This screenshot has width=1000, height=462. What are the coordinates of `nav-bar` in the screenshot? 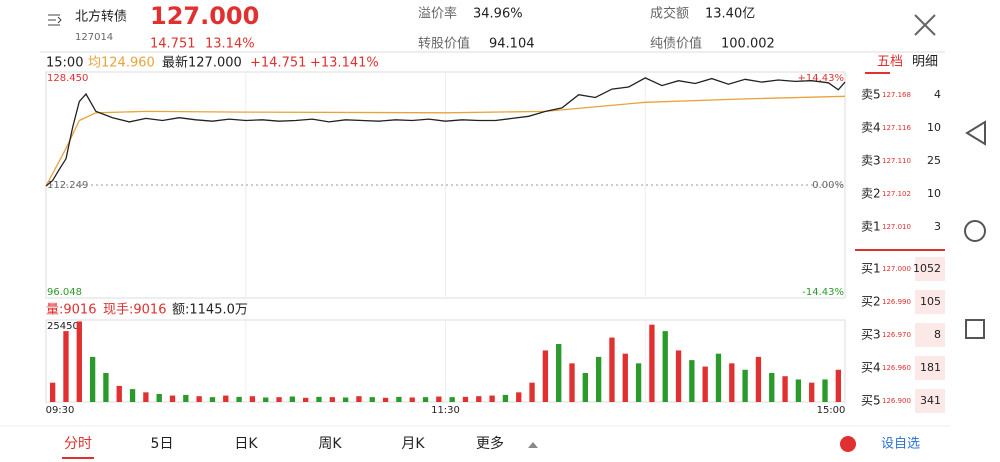 It's located at (975, 231).